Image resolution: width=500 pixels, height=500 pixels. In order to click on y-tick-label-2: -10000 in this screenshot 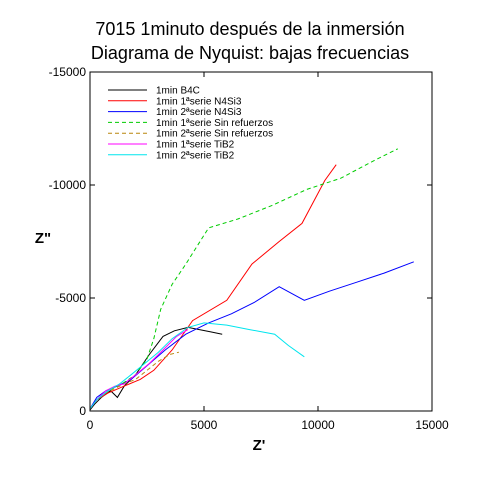, I will do `click(68, 185)`.